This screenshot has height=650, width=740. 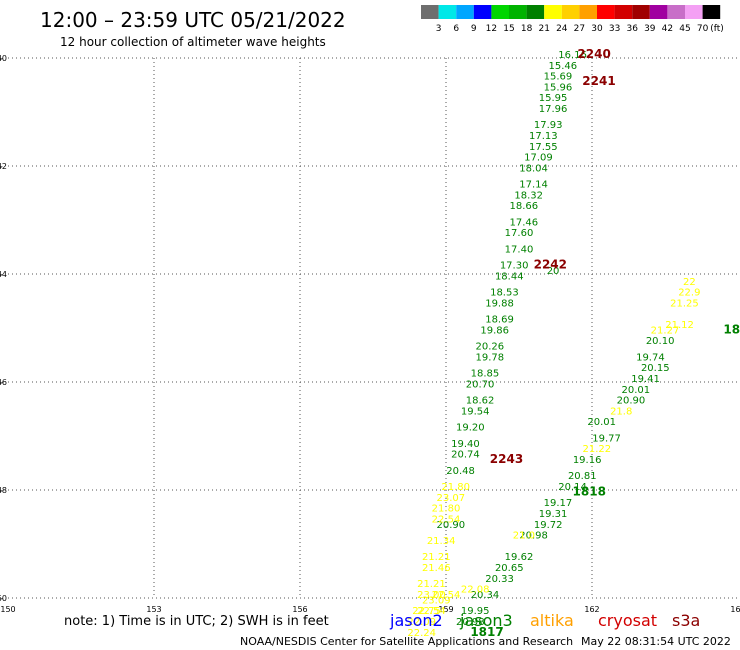 I want to click on wave-height-value: 19.16, so click(x=587, y=460).